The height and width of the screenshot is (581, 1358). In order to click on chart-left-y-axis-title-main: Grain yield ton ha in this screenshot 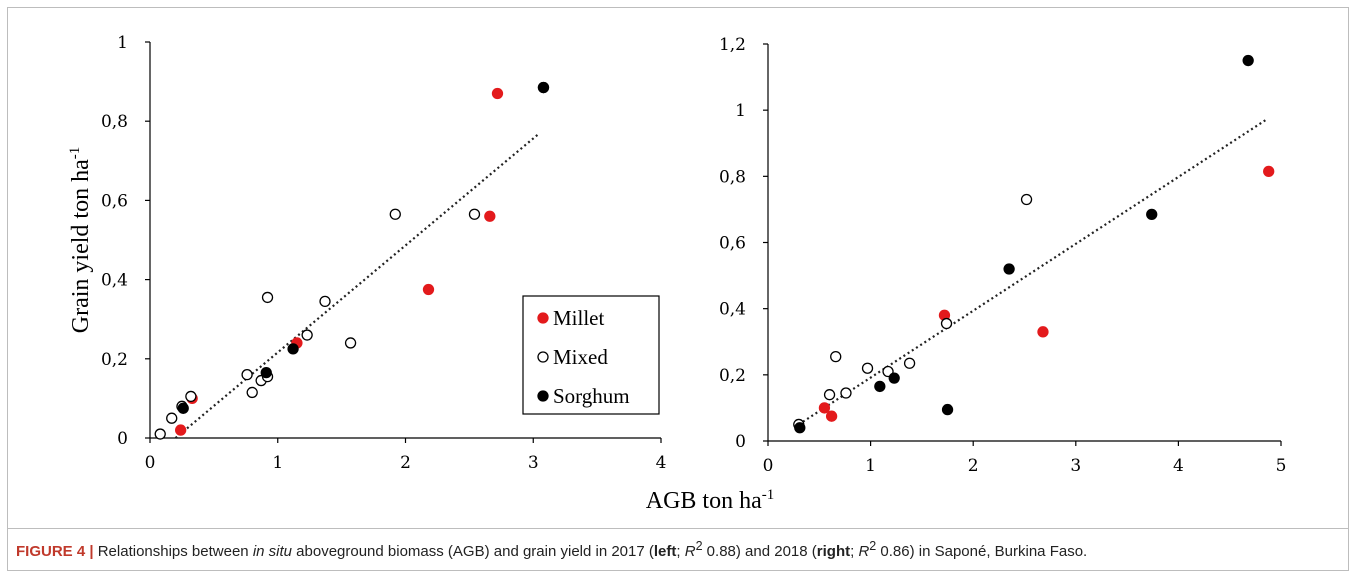, I will do `click(81, 246)`.